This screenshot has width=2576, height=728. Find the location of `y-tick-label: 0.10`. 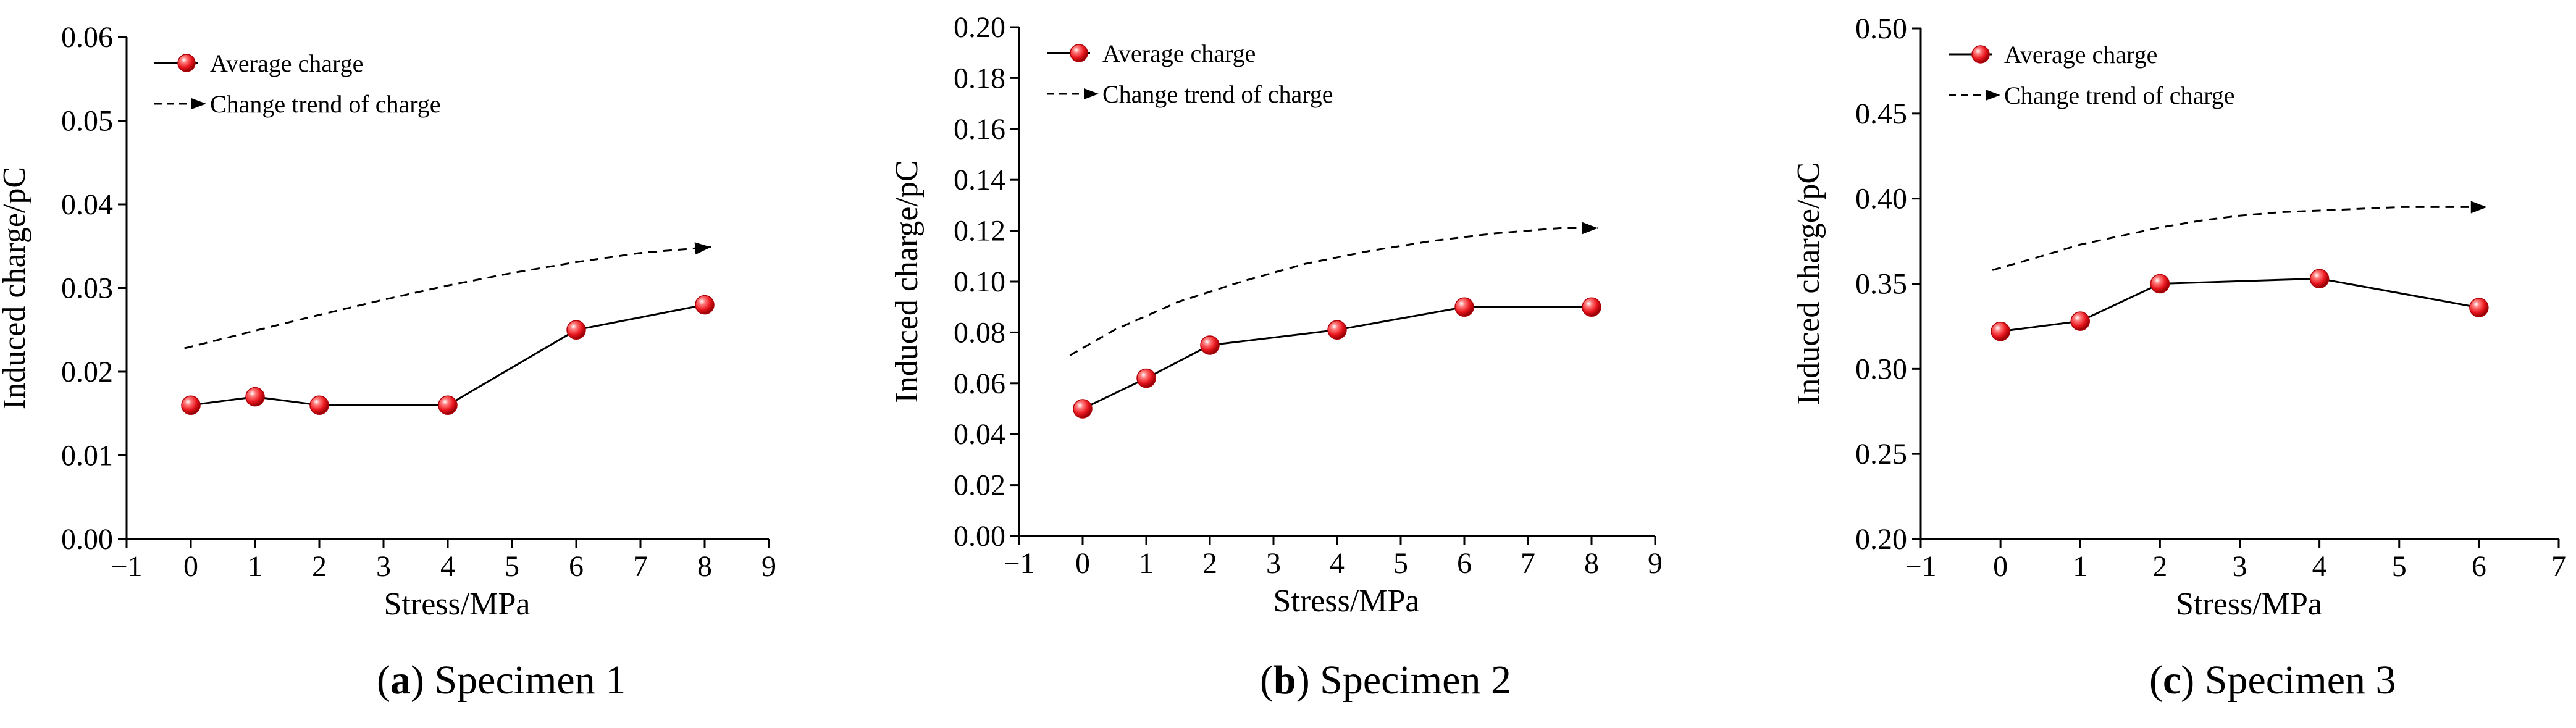

y-tick-label: 0.10 is located at coordinates (980, 282).